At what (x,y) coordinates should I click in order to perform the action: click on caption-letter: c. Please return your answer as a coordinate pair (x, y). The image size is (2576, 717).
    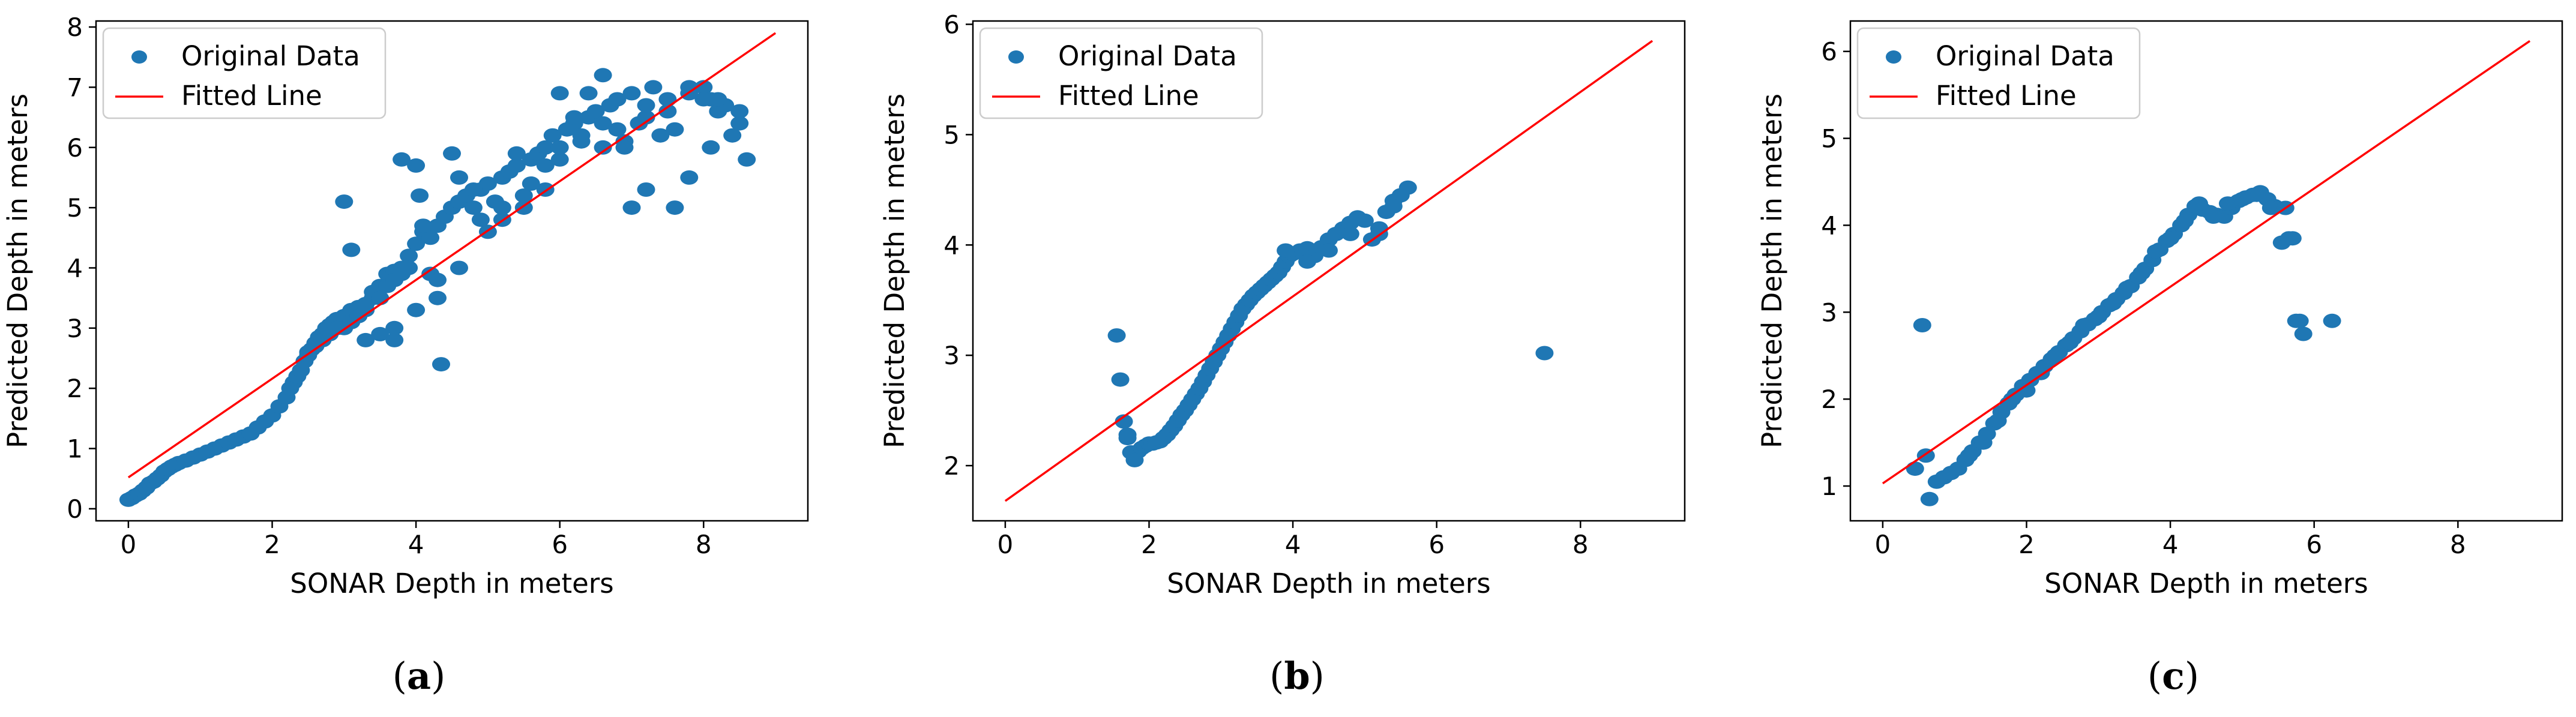
    Looking at the image, I should click on (2173, 676).